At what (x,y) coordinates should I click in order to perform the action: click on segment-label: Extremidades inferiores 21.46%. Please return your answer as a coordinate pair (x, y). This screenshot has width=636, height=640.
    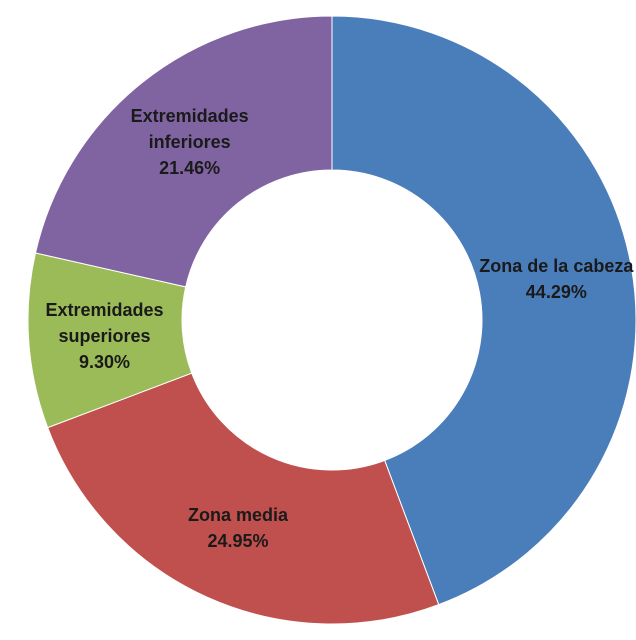
    Looking at the image, I should click on (190, 142).